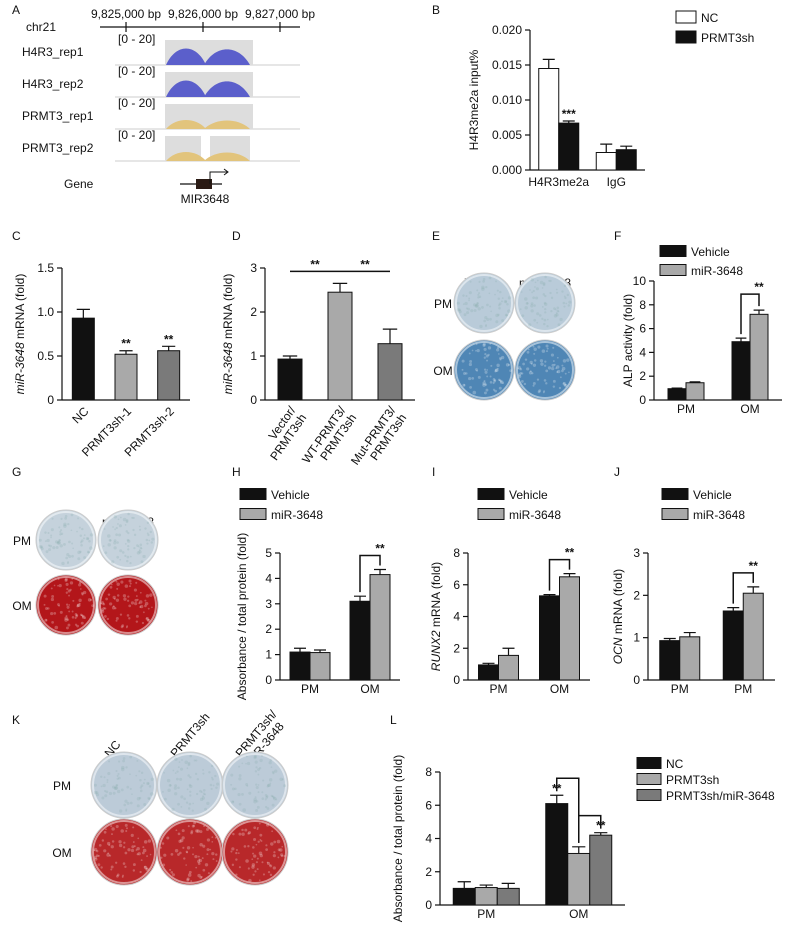 Image resolution: width=788 pixels, height=930 pixels. Describe the element at coordinates (53, 84) in the screenshot. I see `track-name: H4R3_rep2` at that location.